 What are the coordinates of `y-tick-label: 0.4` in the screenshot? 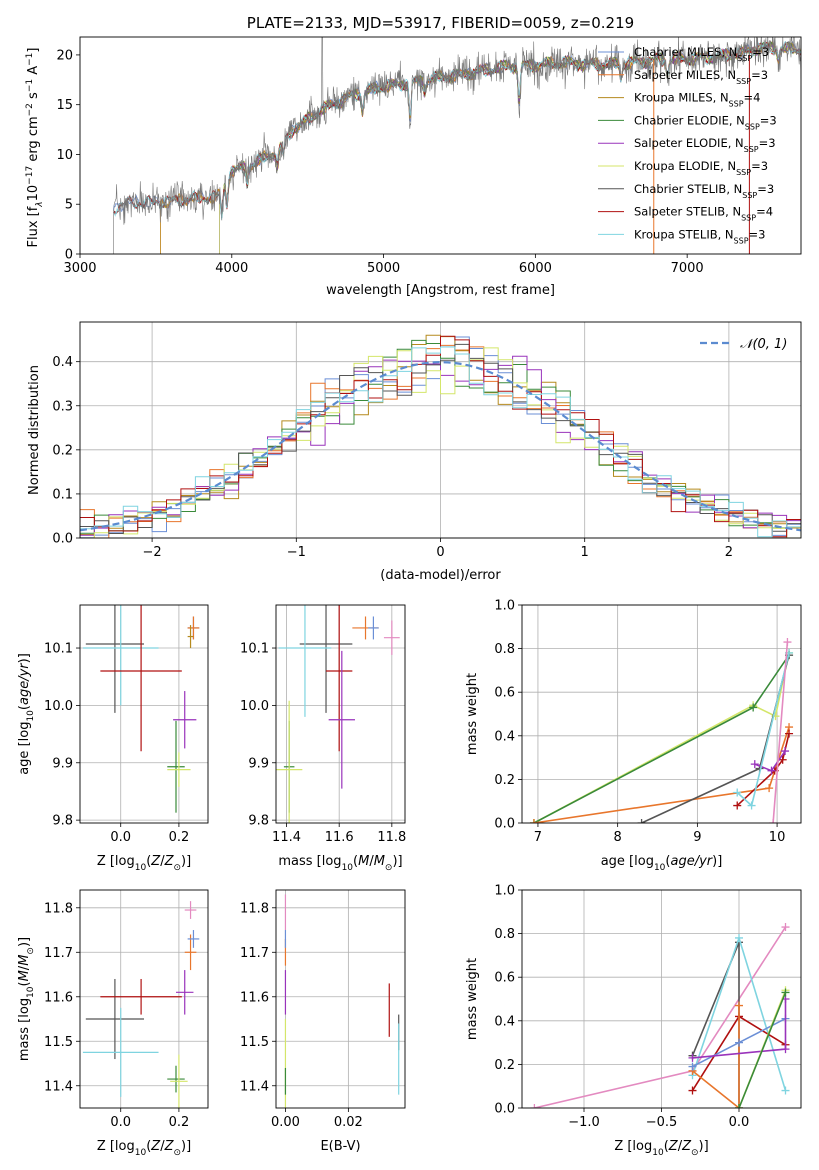 It's located at (504, 1021).